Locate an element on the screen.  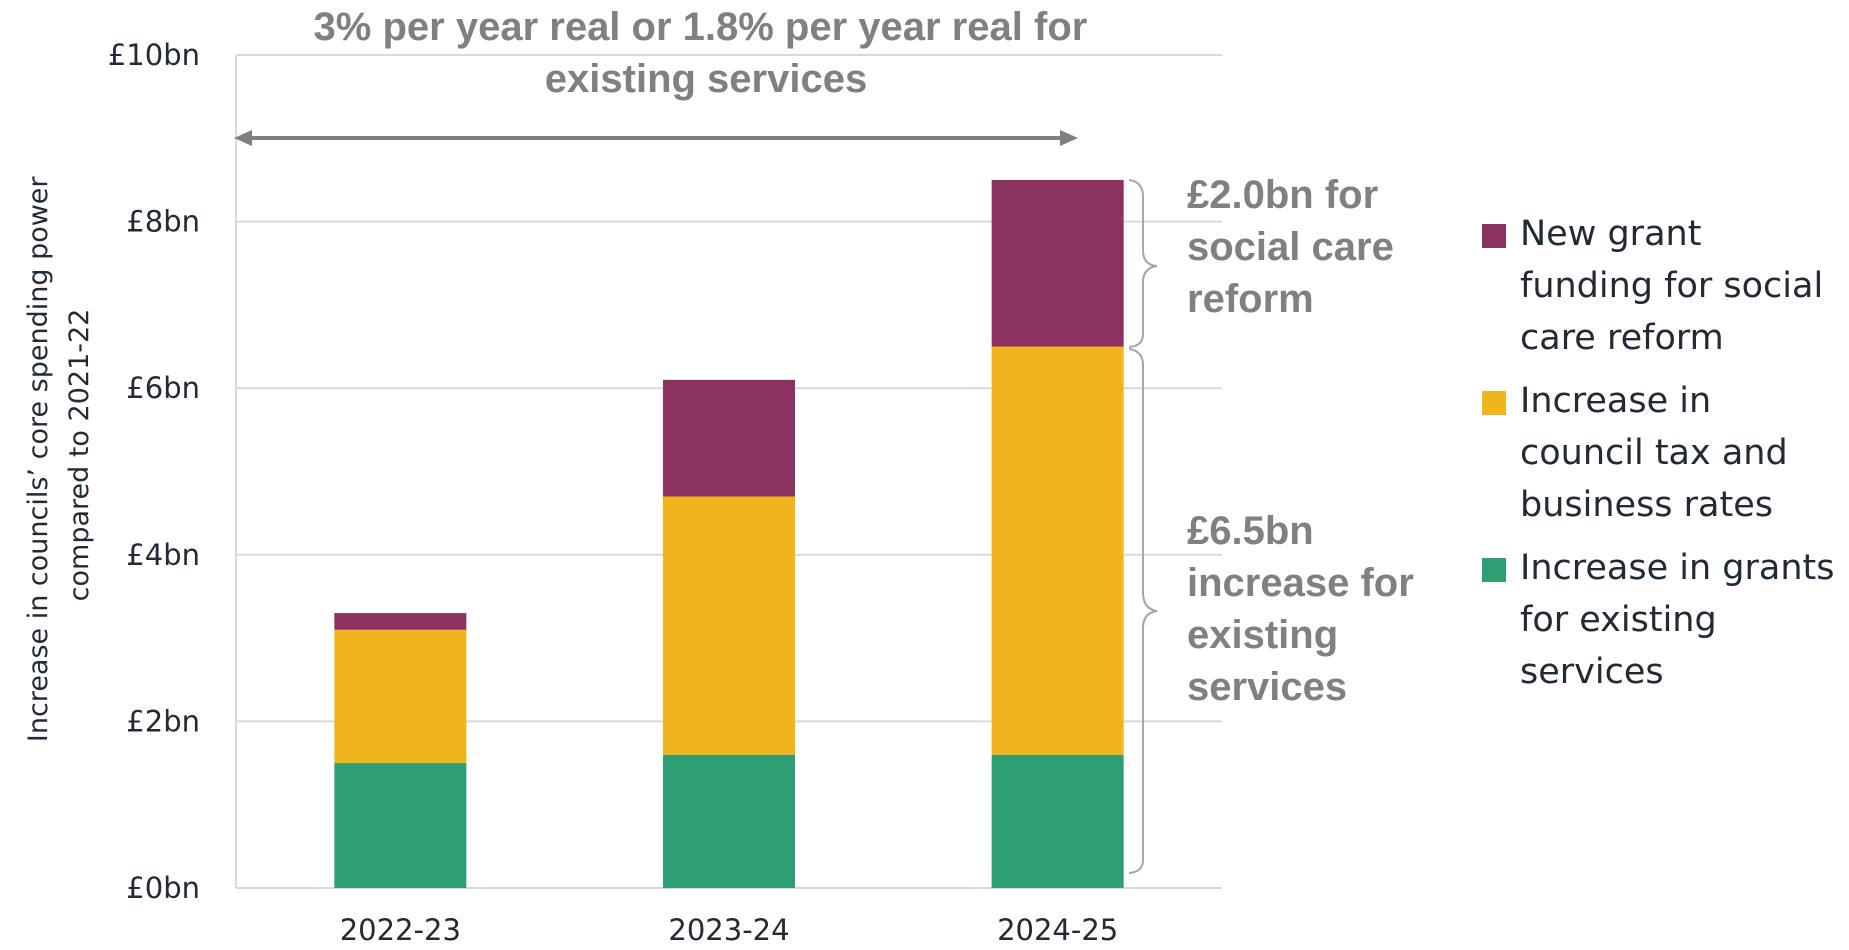
y-tick-label: £0bn is located at coordinates (163, 888).